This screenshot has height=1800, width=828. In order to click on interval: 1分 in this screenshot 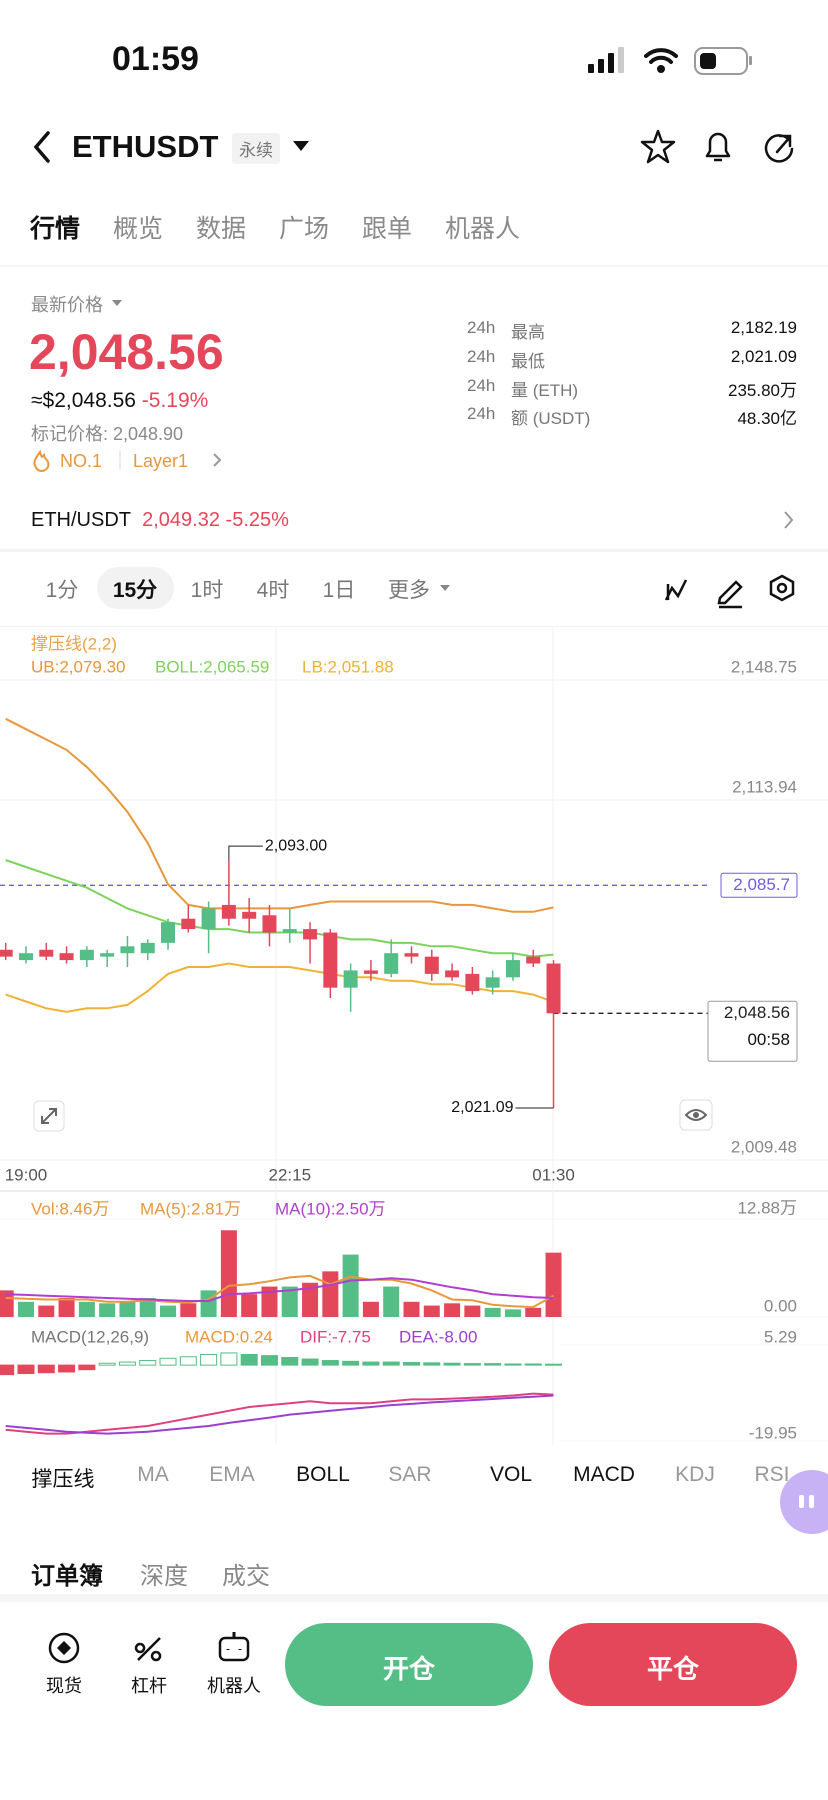, I will do `click(62, 590)`.